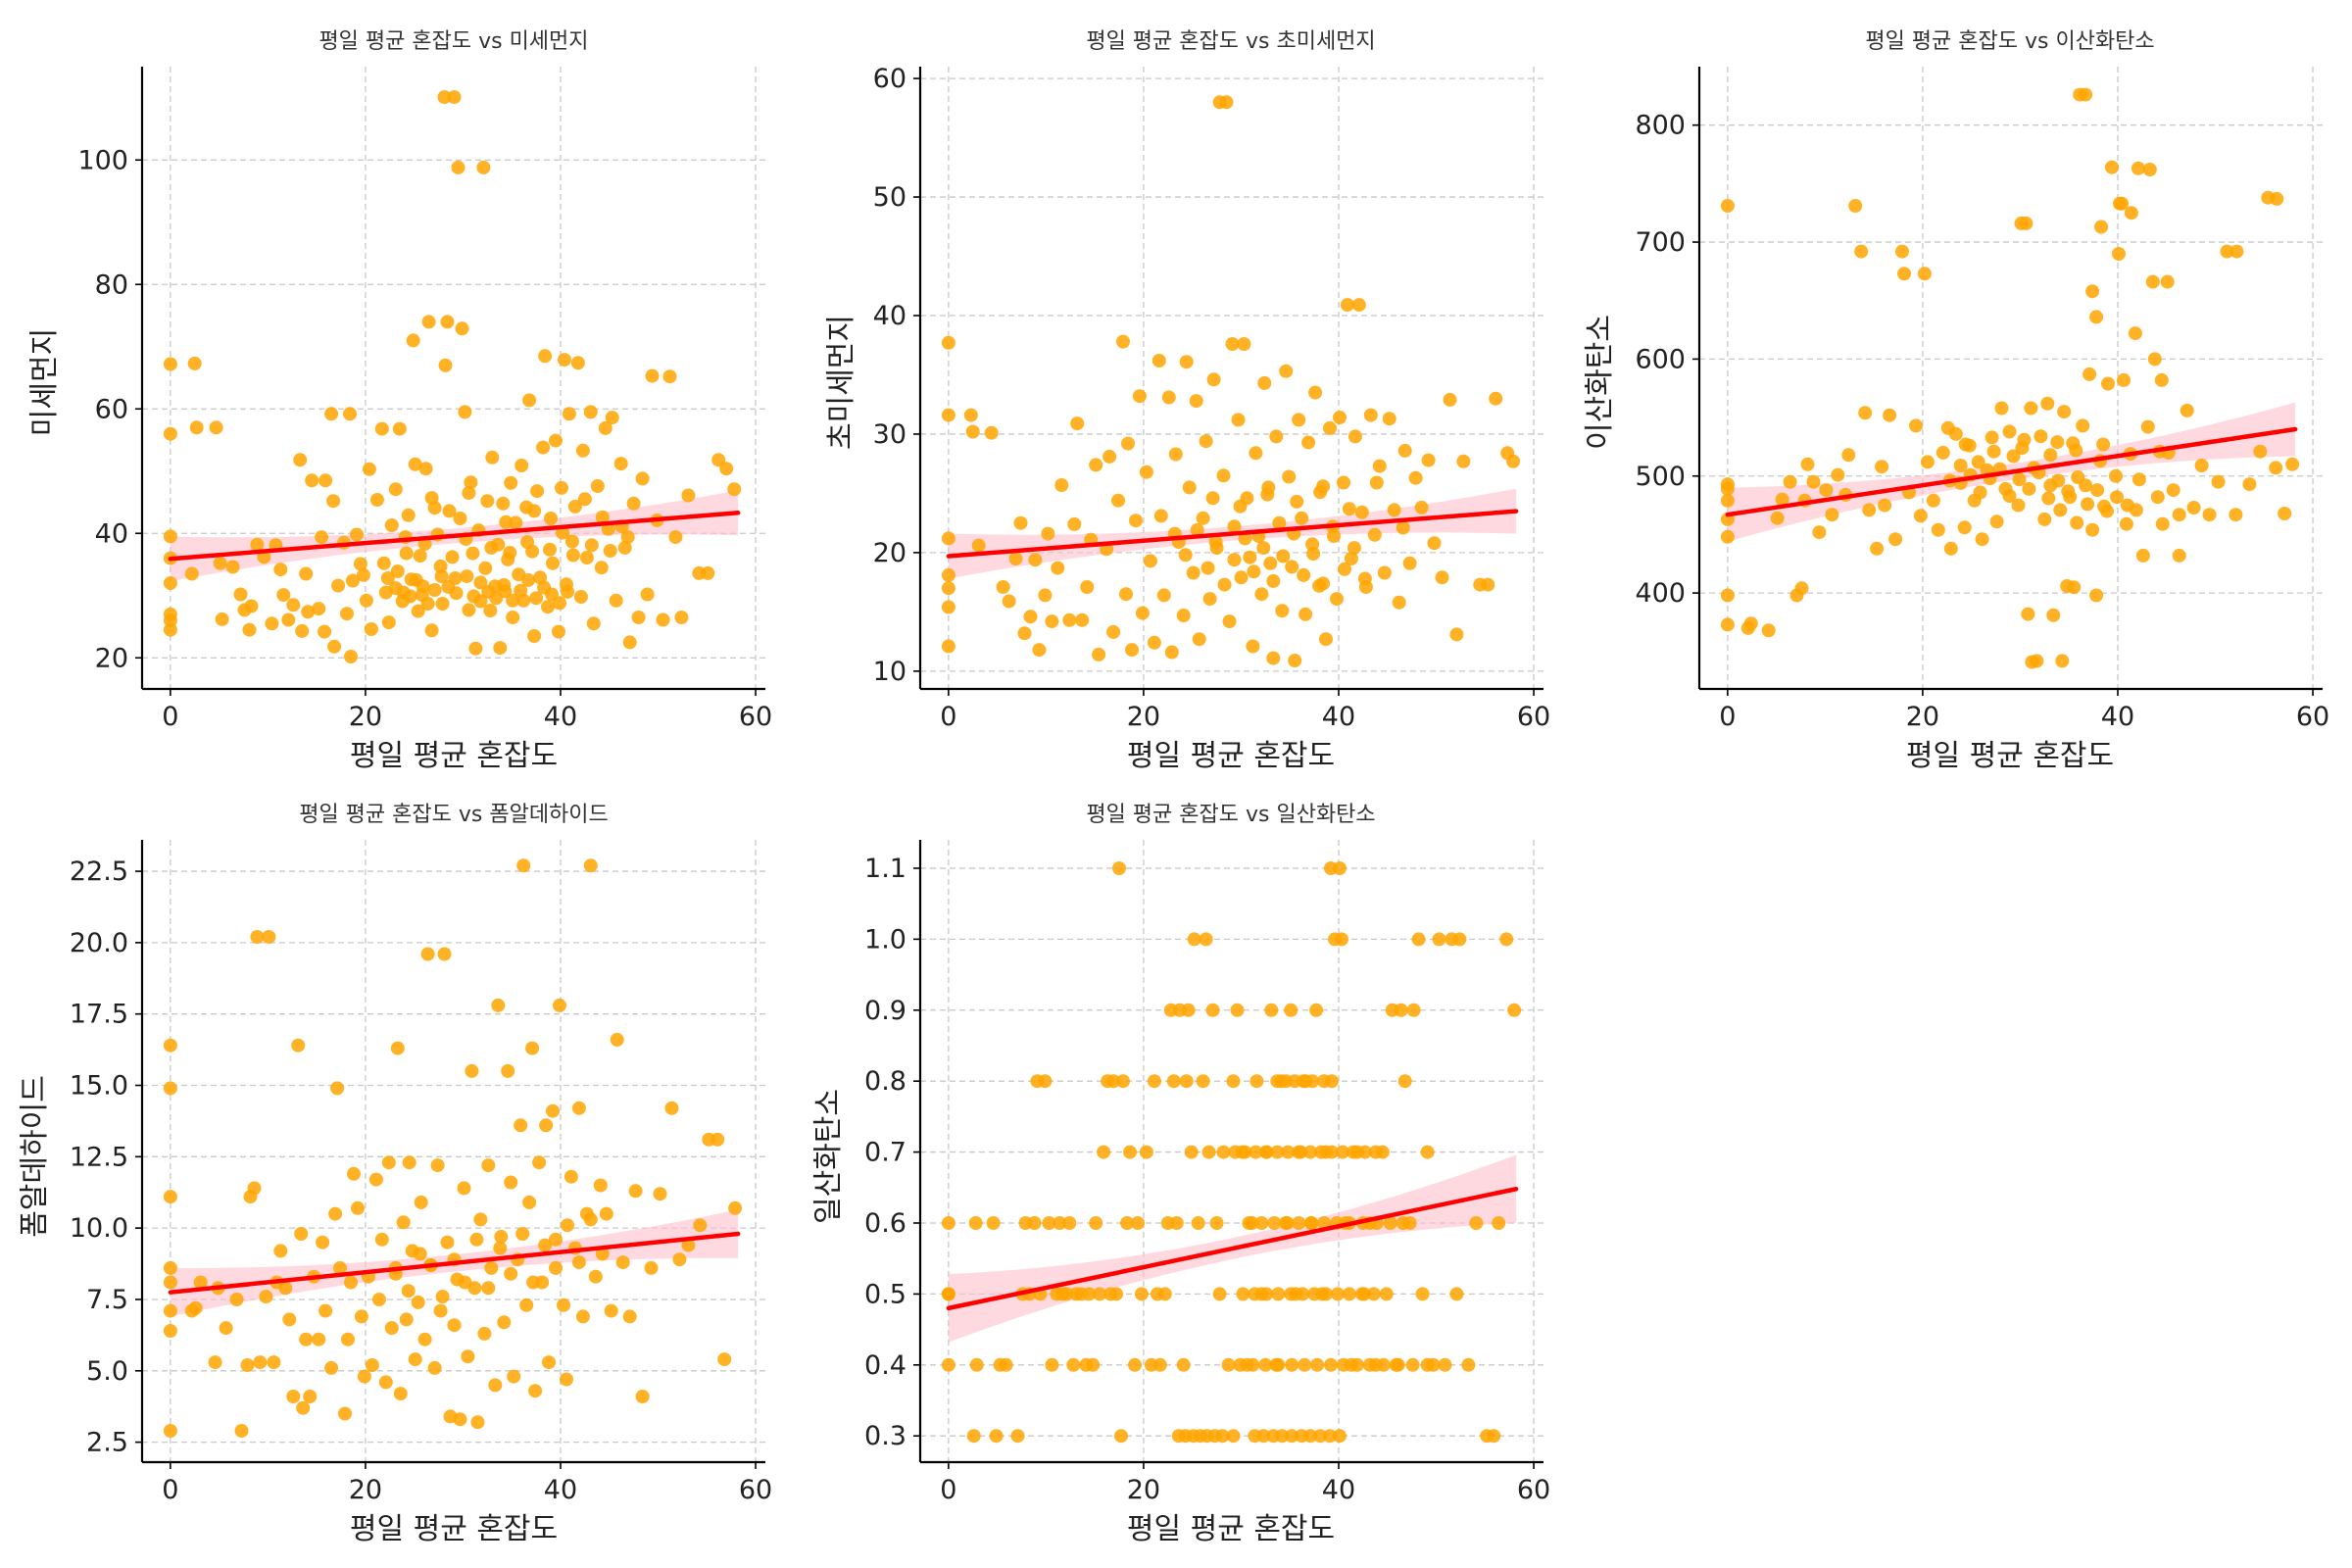  What do you see at coordinates (1660, 477) in the screenshot?
I see `y-tick-label: 500` at bounding box center [1660, 477].